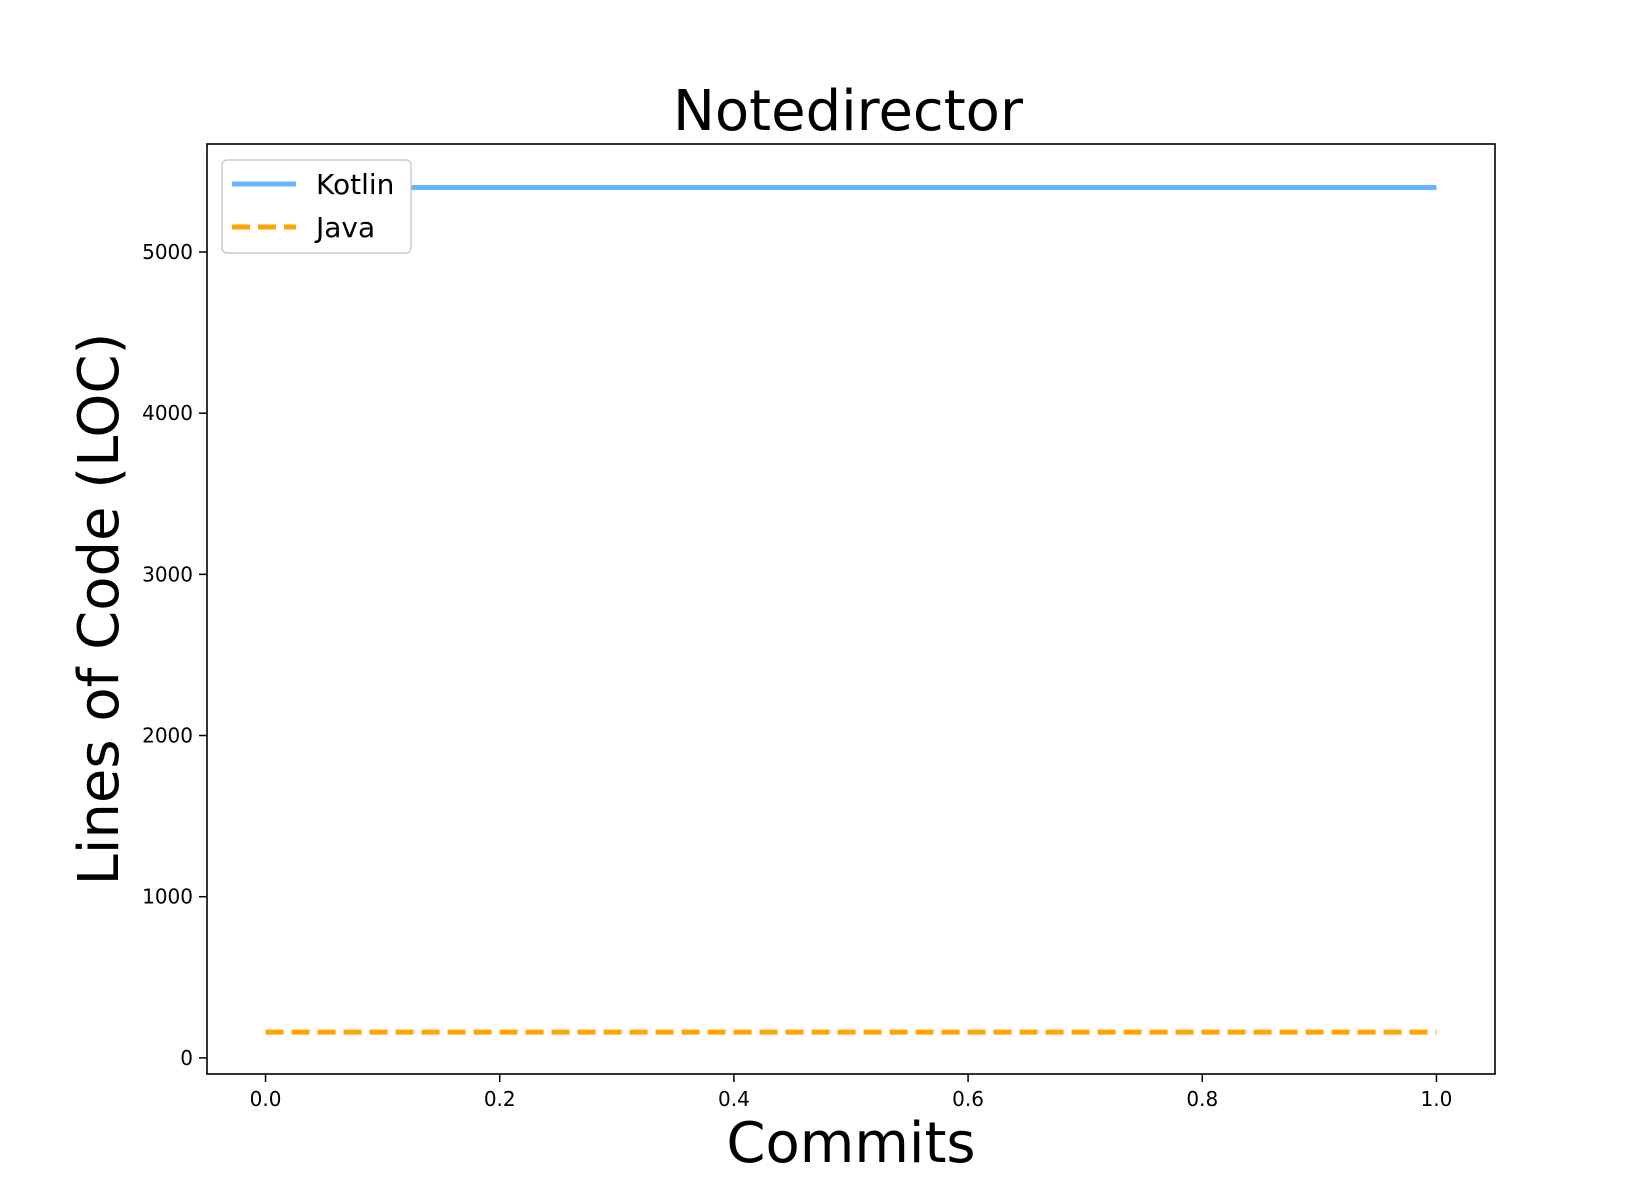 The height and width of the screenshot is (1200, 1650). Describe the element at coordinates (167, 736) in the screenshot. I see `y-tick-label: 2000` at that location.